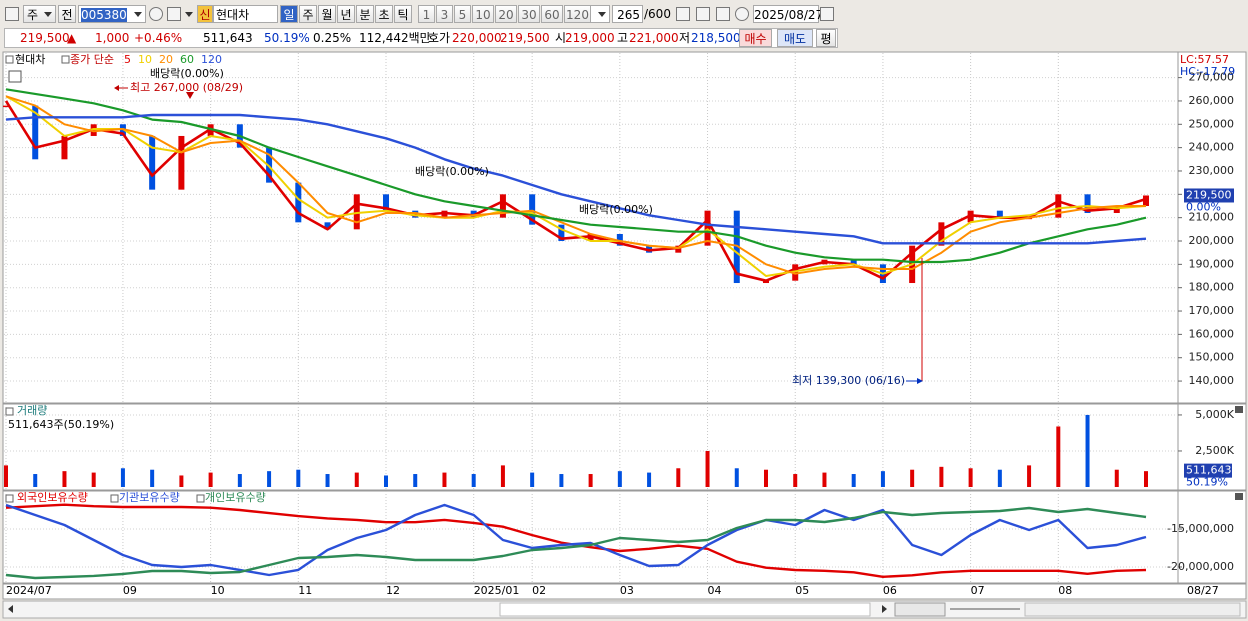  I want to click on interval-button: 초, so click(384, 14).